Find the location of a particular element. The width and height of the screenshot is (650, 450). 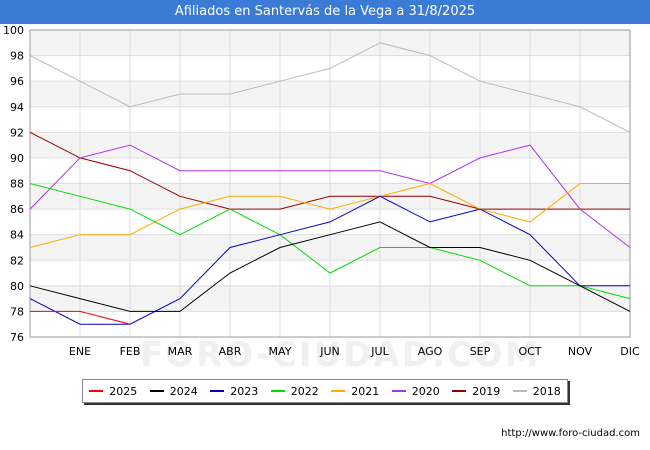

legend-label: 2025 is located at coordinates (123, 391).